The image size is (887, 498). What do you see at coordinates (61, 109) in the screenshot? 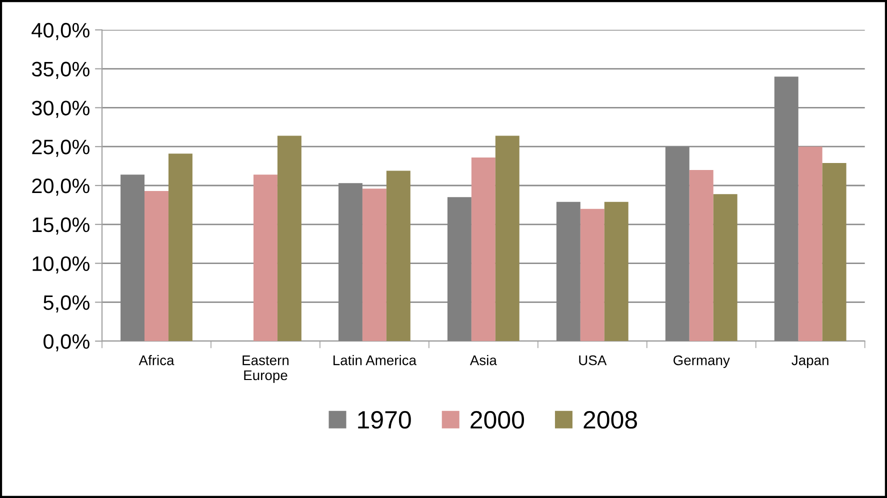
I see `y-tick-label: 30,0%` at bounding box center [61, 109].